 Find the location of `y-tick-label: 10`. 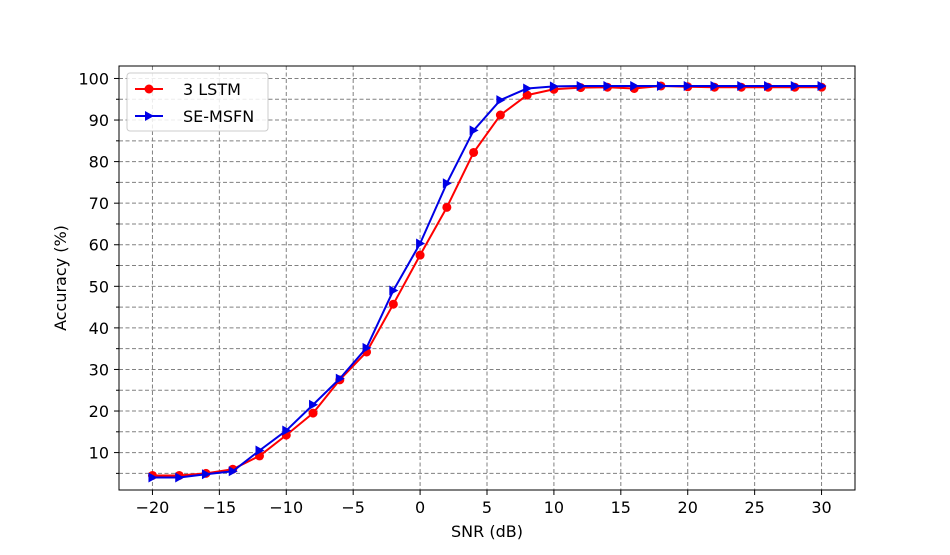

y-tick-label: 10 is located at coordinates (99, 453).